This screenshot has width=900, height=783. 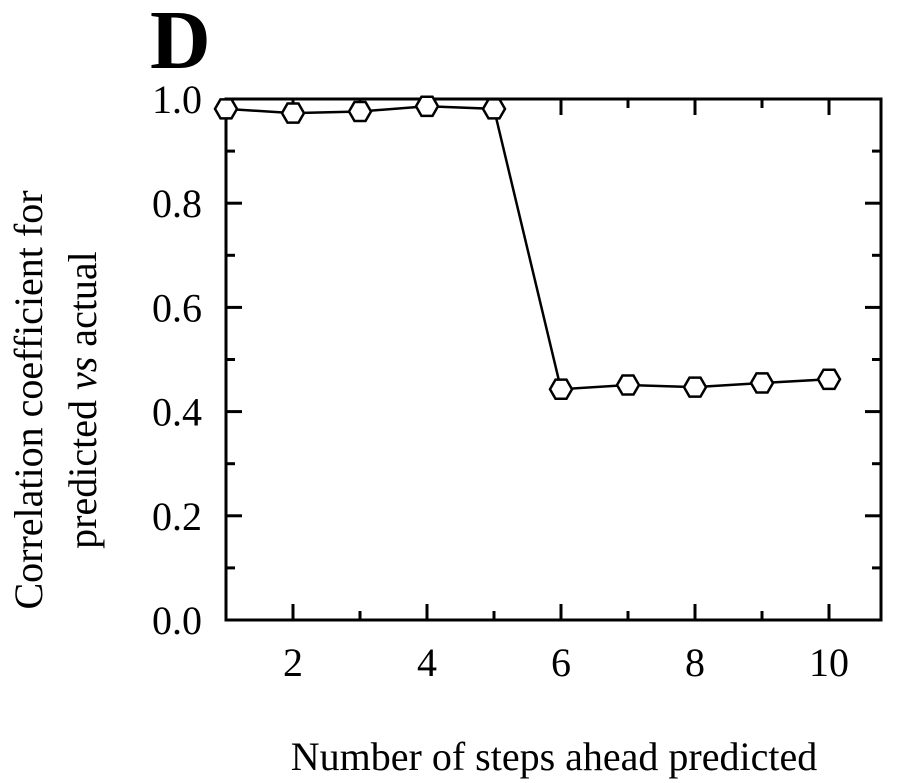 What do you see at coordinates (28, 399) in the screenshot?
I see `y-axis-title-line1: Correlation coefficient for` at bounding box center [28, 399].